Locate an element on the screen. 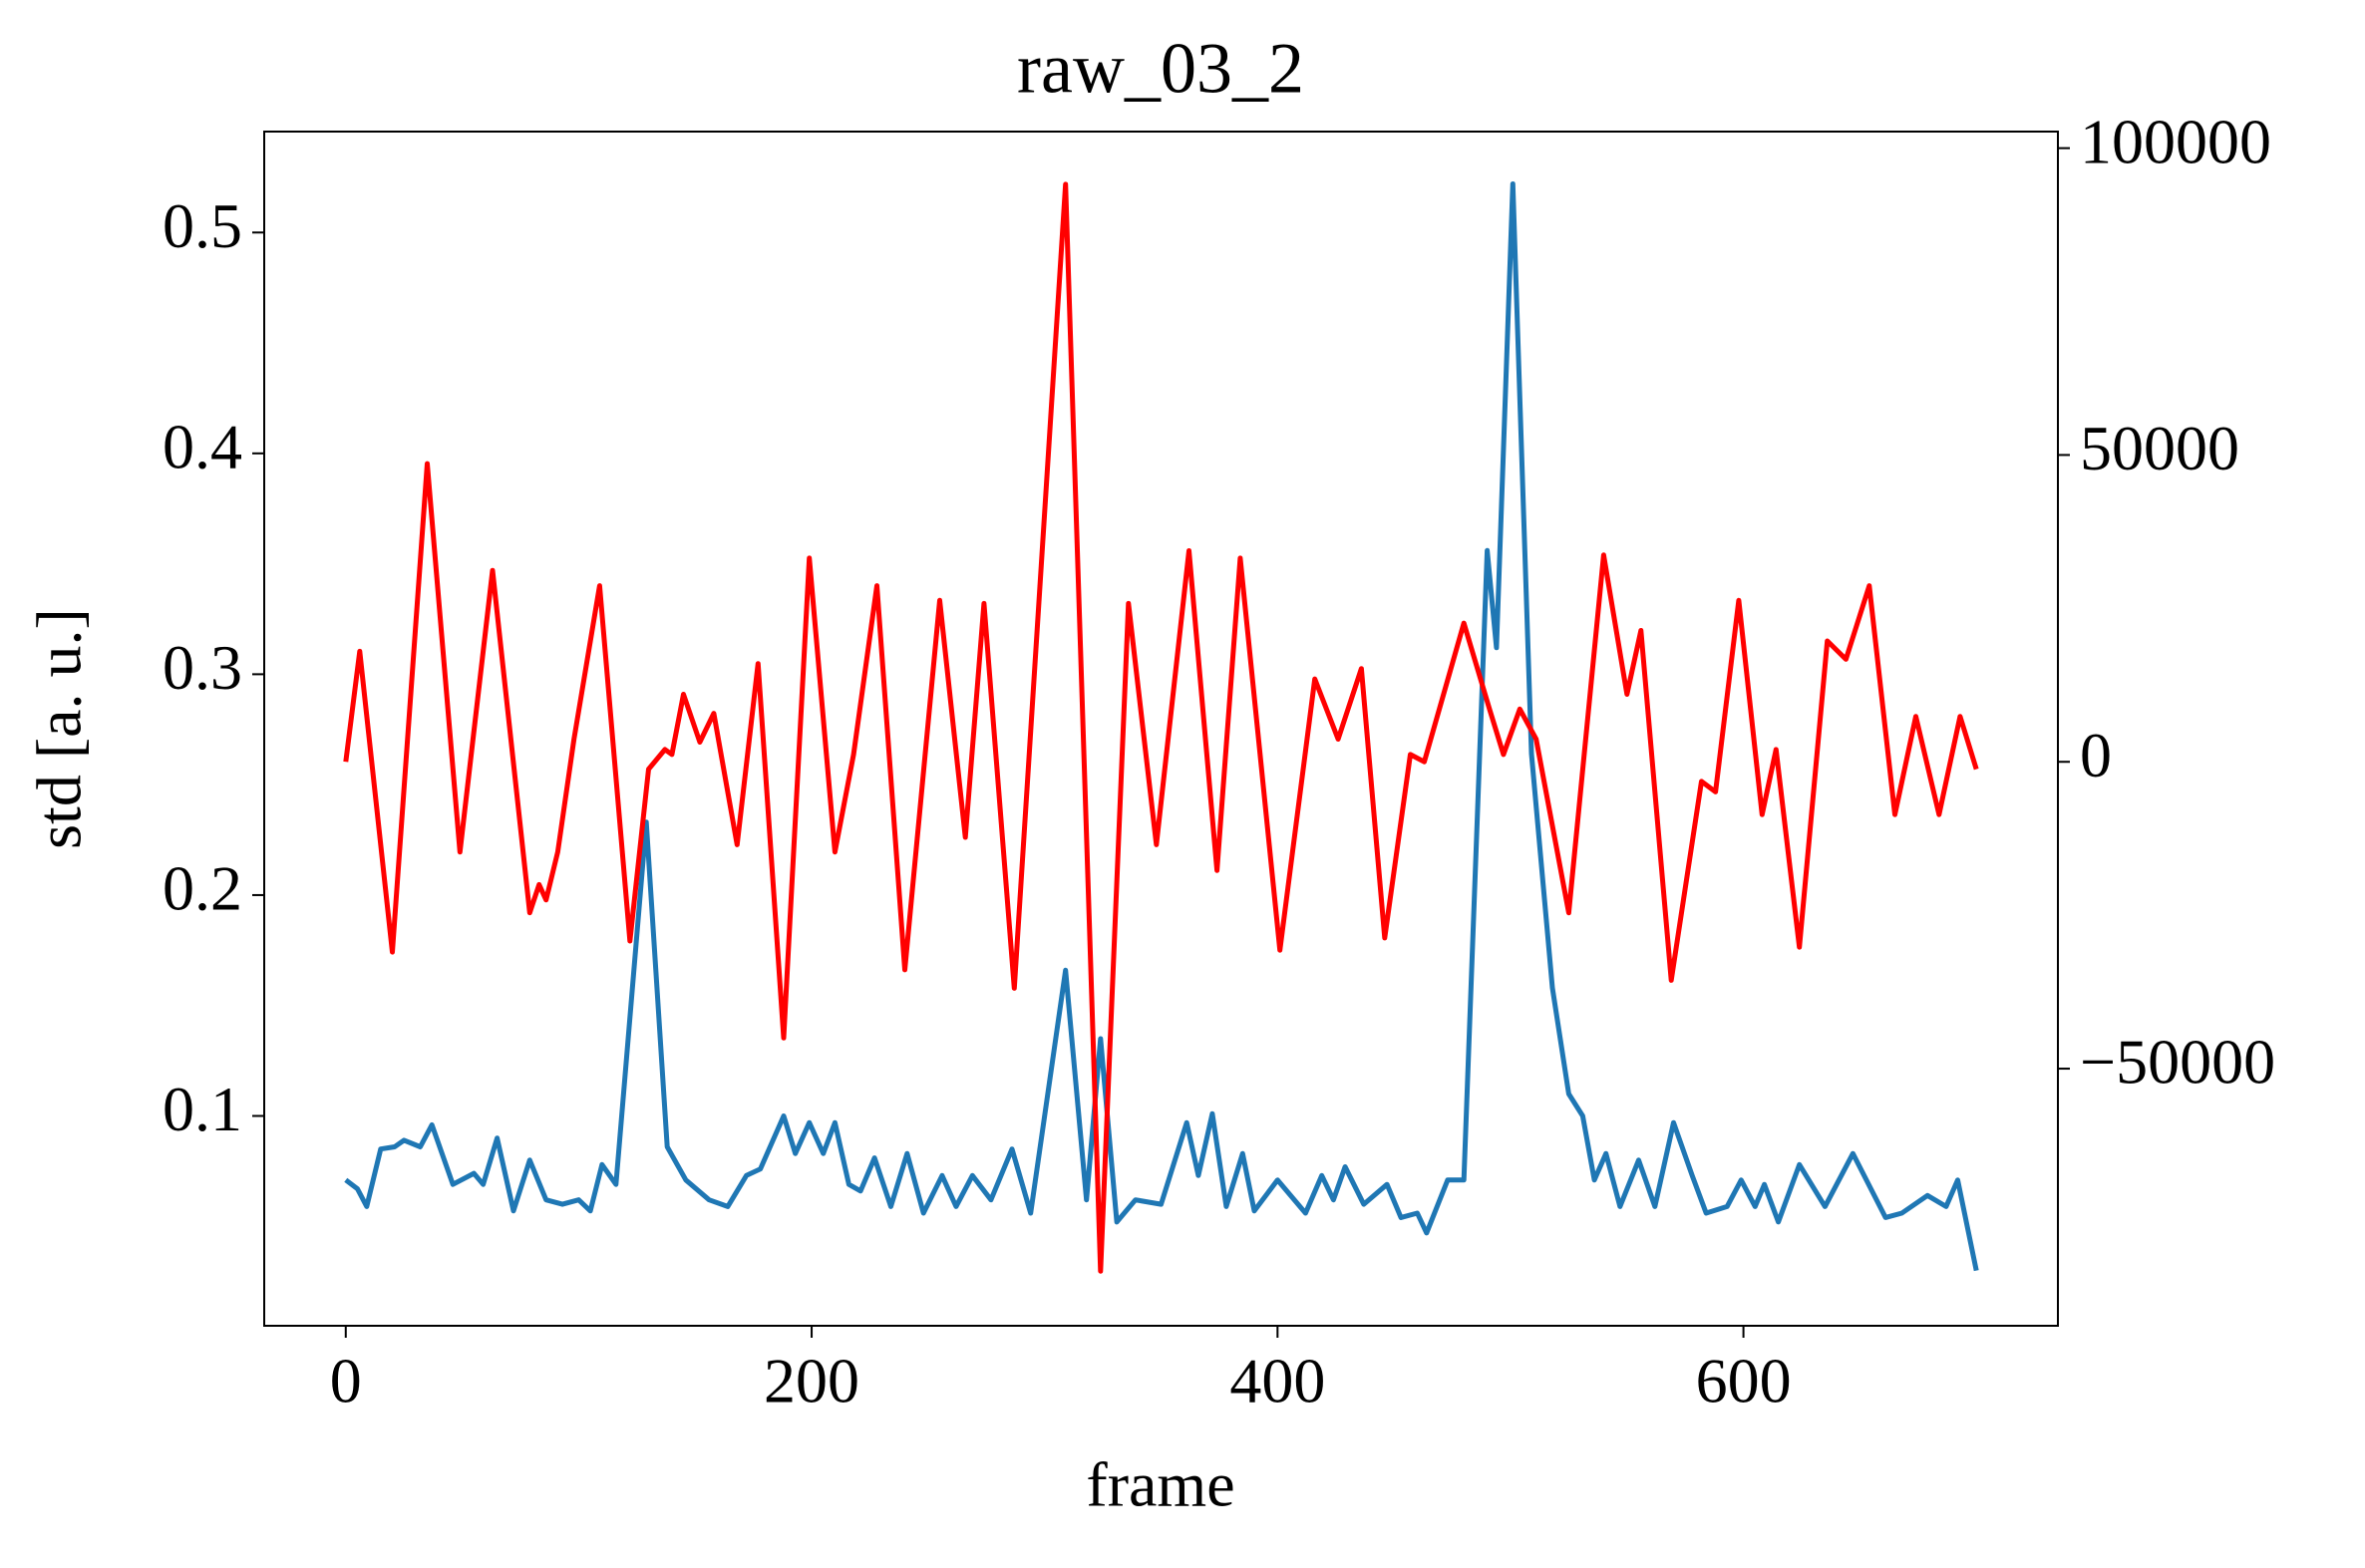 This screenshot has height=1568, width=2365. y-tick-label: 0.4 is located at coordinates (202, 447).